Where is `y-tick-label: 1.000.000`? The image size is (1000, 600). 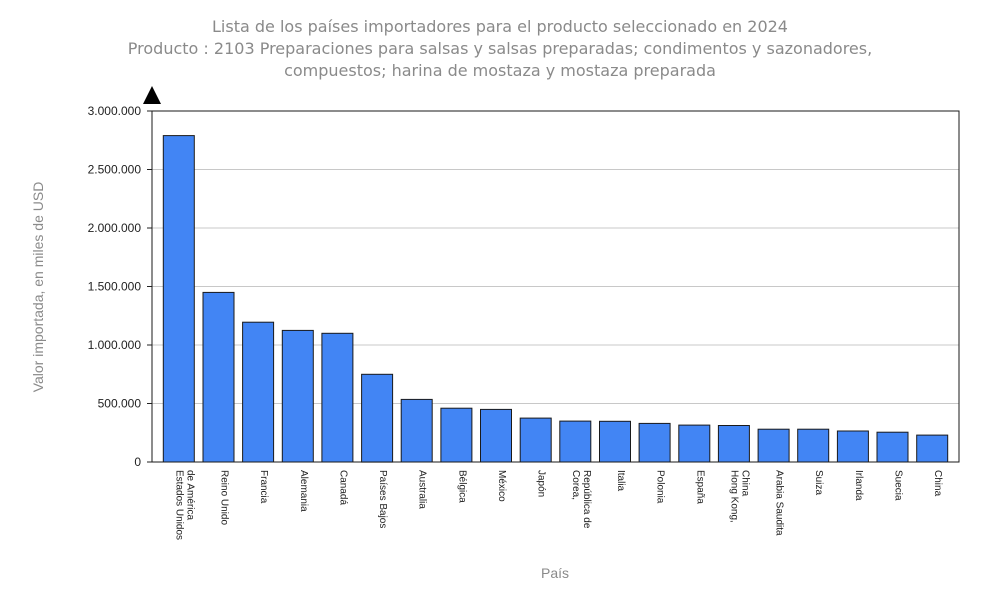
y-tick-label: 1.000.000 is located at coordinates (115, 345).